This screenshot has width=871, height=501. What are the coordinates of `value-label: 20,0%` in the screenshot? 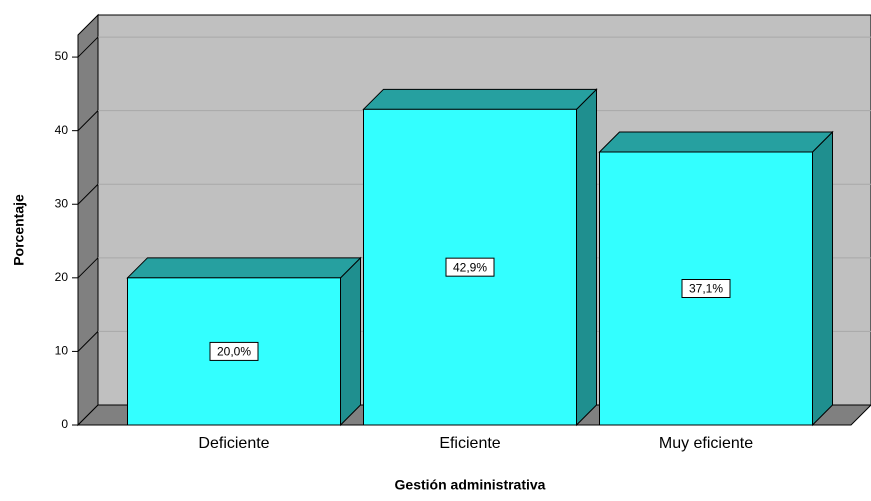 It's located at (234, 352).